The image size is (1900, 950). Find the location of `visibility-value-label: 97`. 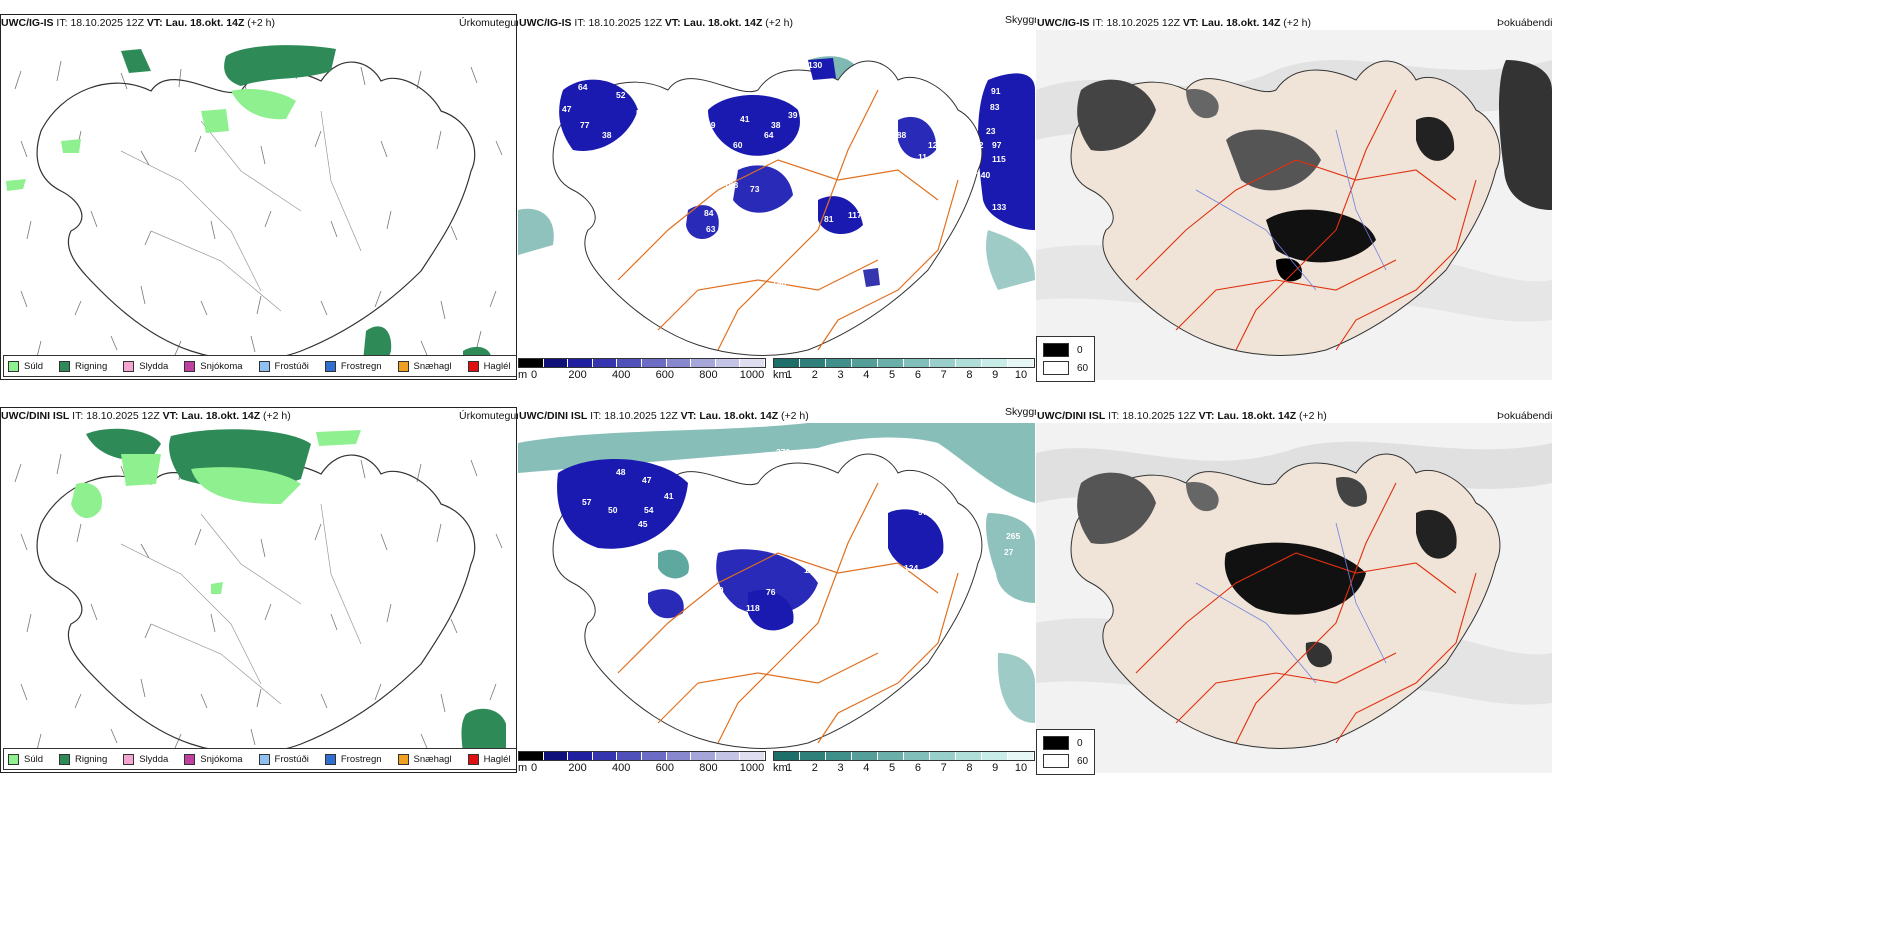

visibility-value-label: 97 is located at coordinates (997, 145).